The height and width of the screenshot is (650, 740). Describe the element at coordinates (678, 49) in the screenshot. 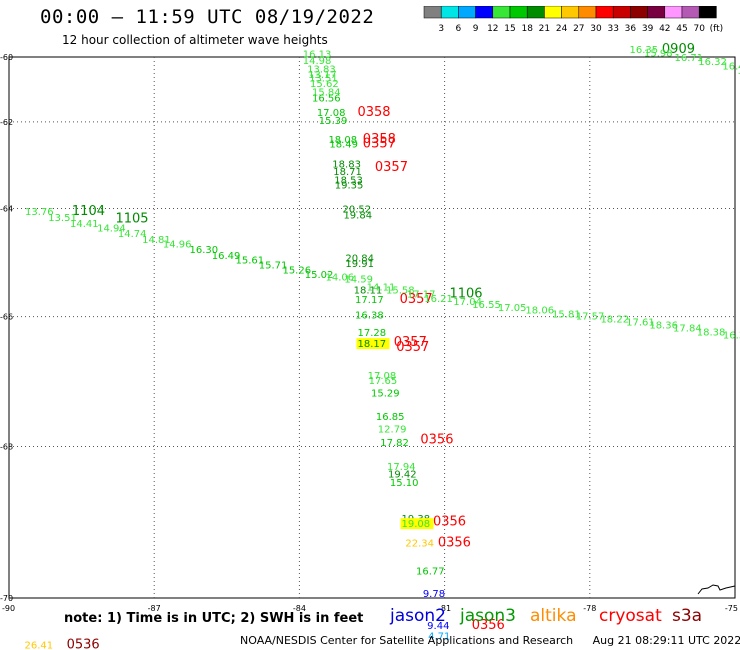

I see `pass-time-label: 0909` at that location.